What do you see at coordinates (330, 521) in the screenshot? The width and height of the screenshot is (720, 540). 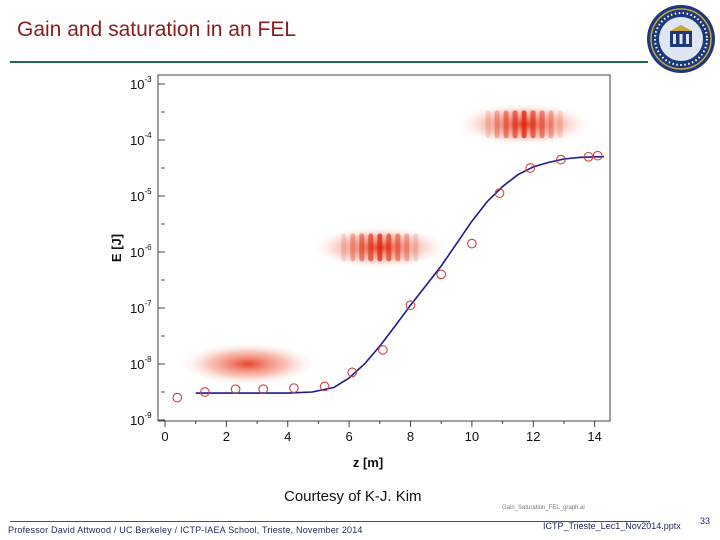 I see `footer-divider` at bounding box center [330, 521].